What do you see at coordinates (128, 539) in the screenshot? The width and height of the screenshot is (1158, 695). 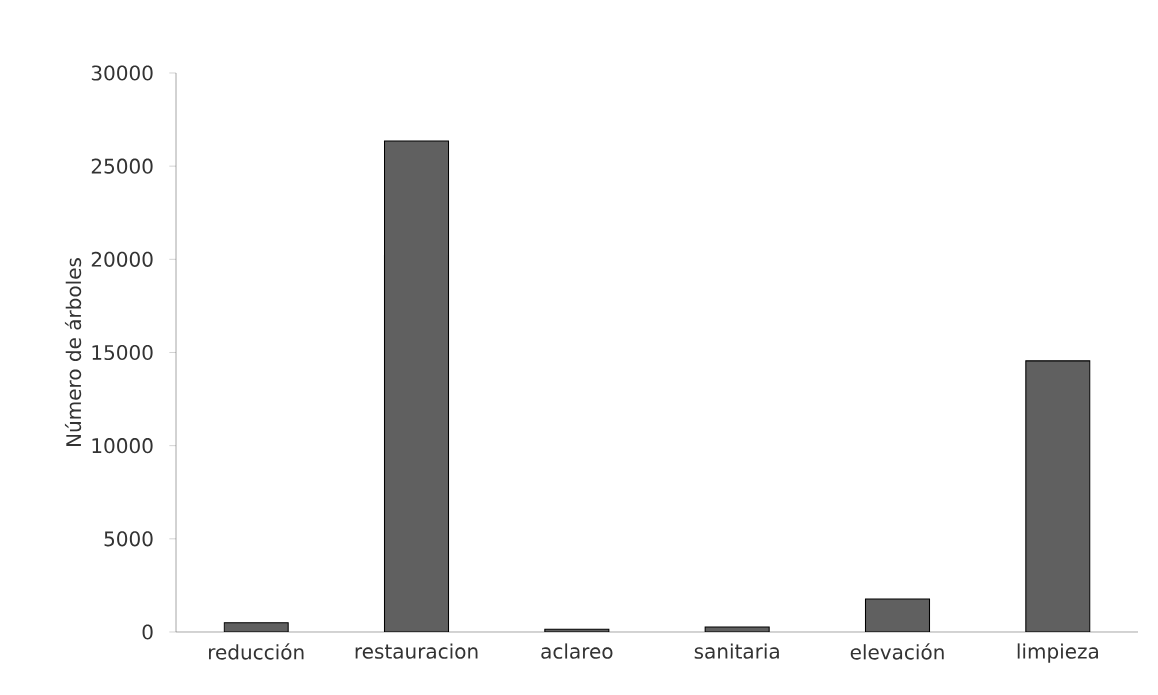 I see `y-tick-label: 5000` at bounding box center [128, 539].